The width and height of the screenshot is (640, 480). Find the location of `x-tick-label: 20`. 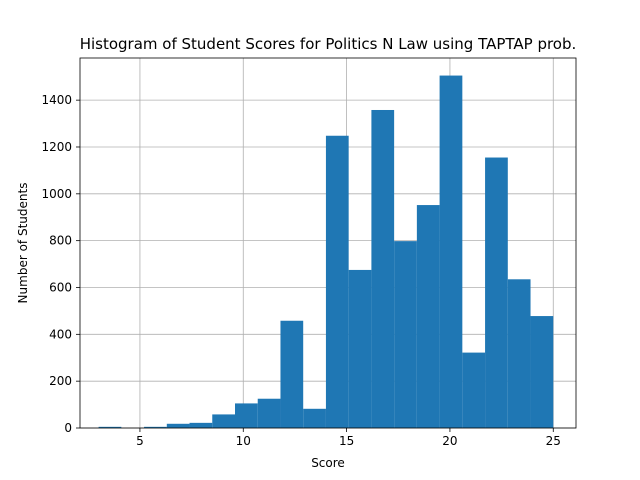

x-tick-label: 20 is located at coordinates (449, 441).